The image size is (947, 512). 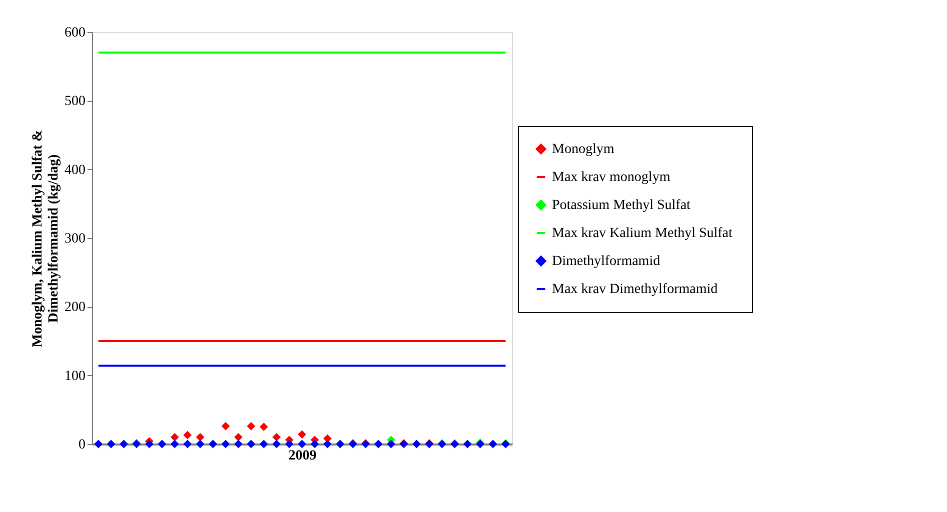 What do you see at coordinates (75, 33) in the screenshot?
I see `y-tick-label: 600` at bounding box center [75, 33].